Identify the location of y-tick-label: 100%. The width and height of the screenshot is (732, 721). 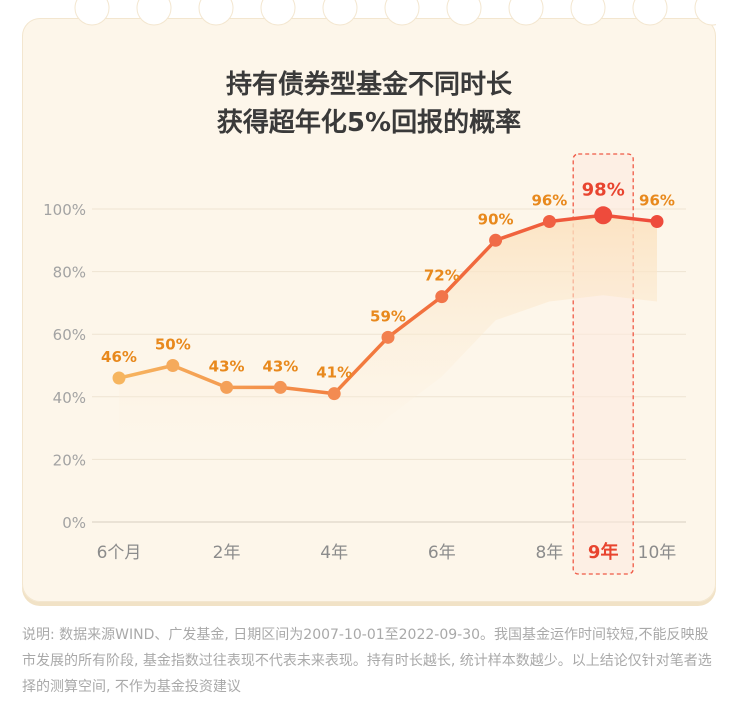
(64, 210).